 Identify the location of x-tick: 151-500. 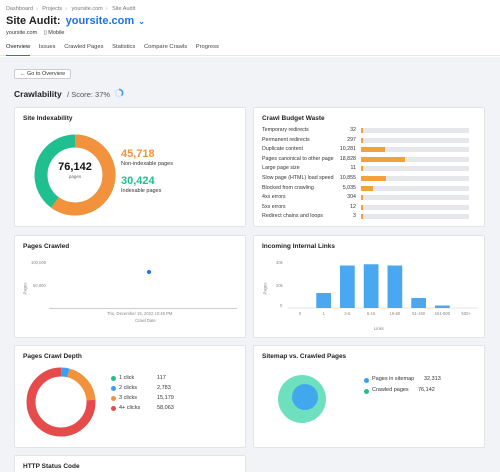
(443, 313).